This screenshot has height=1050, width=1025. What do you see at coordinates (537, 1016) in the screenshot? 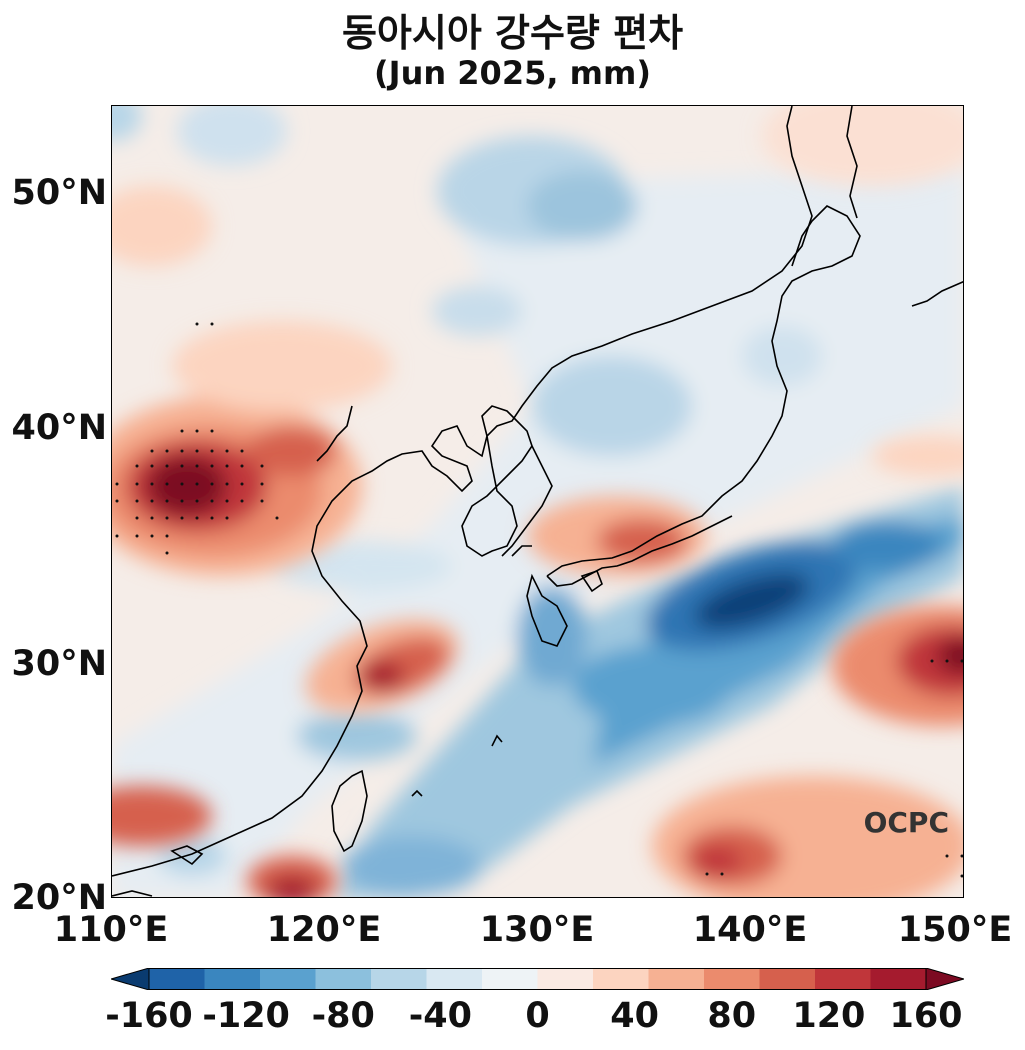
I see `colorbar-tick-label: 0` at bounding box center [537, 1016].